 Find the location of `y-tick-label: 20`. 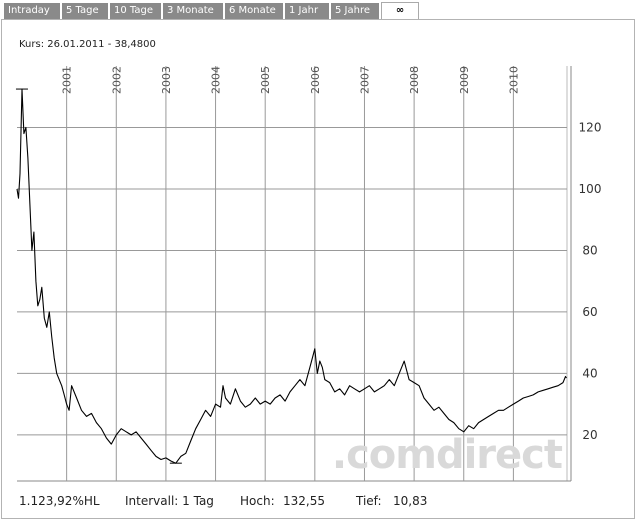

y-tick-label: 20 is located at coordinates (589, 435).